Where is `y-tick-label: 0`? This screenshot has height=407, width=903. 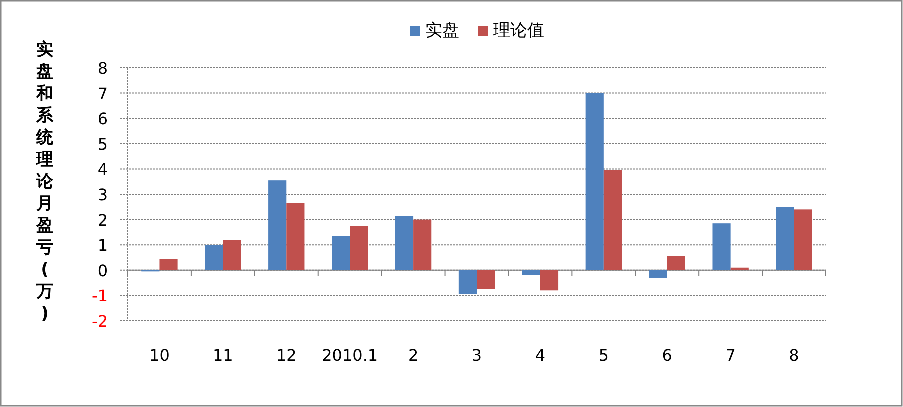
y-tick-label: 0 is located at coordinates (103, 270).